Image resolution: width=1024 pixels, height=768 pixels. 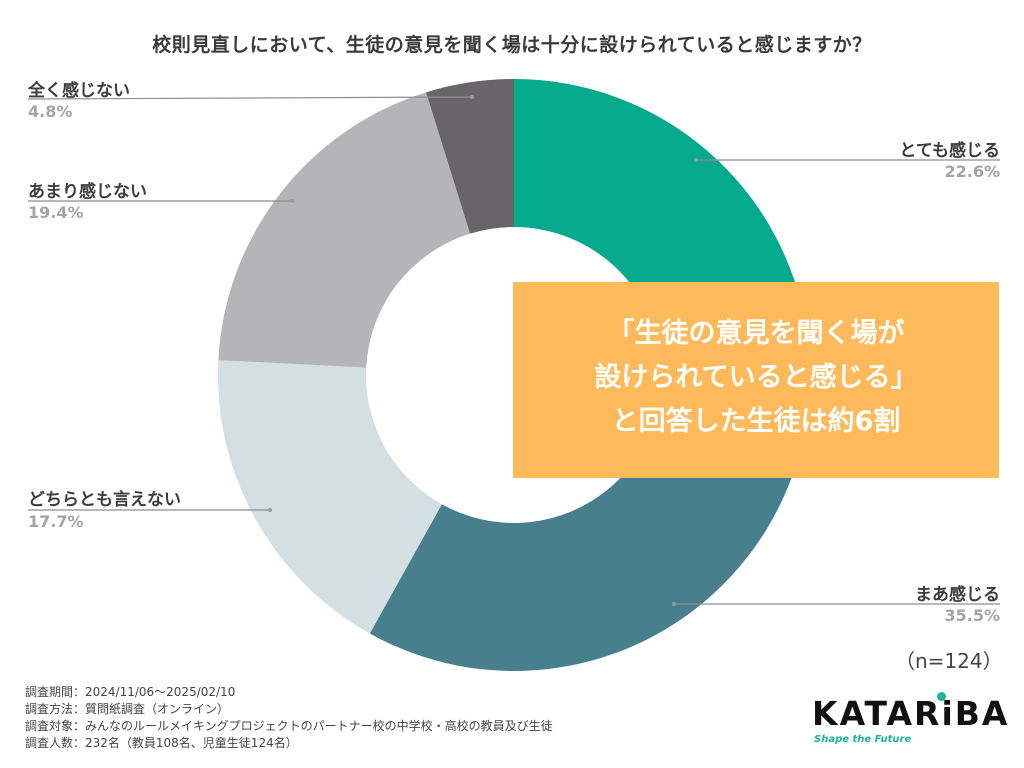 I want to click on logo-wordmark: KATARiBA, so click(x=911, y=713).